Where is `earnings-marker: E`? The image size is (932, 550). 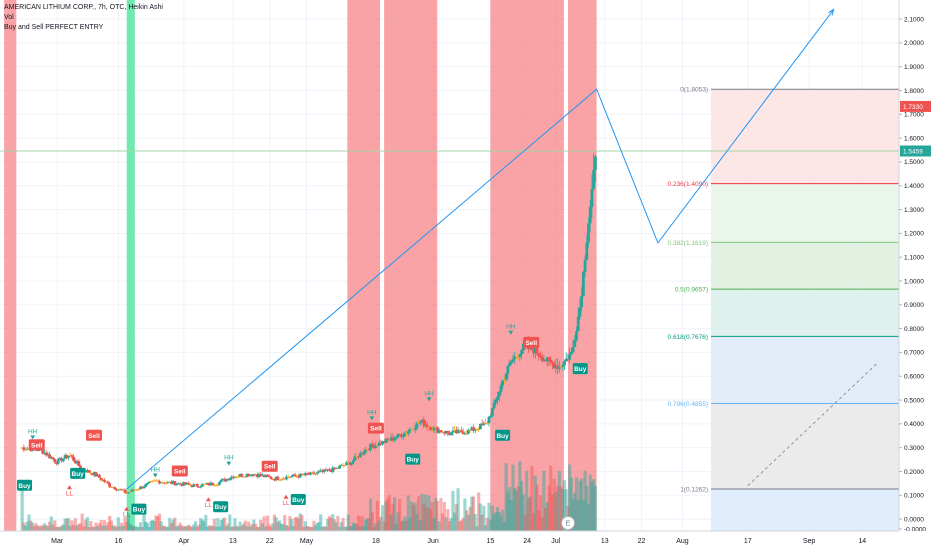
earnings-marker: E is located at coordinates (568, 523).